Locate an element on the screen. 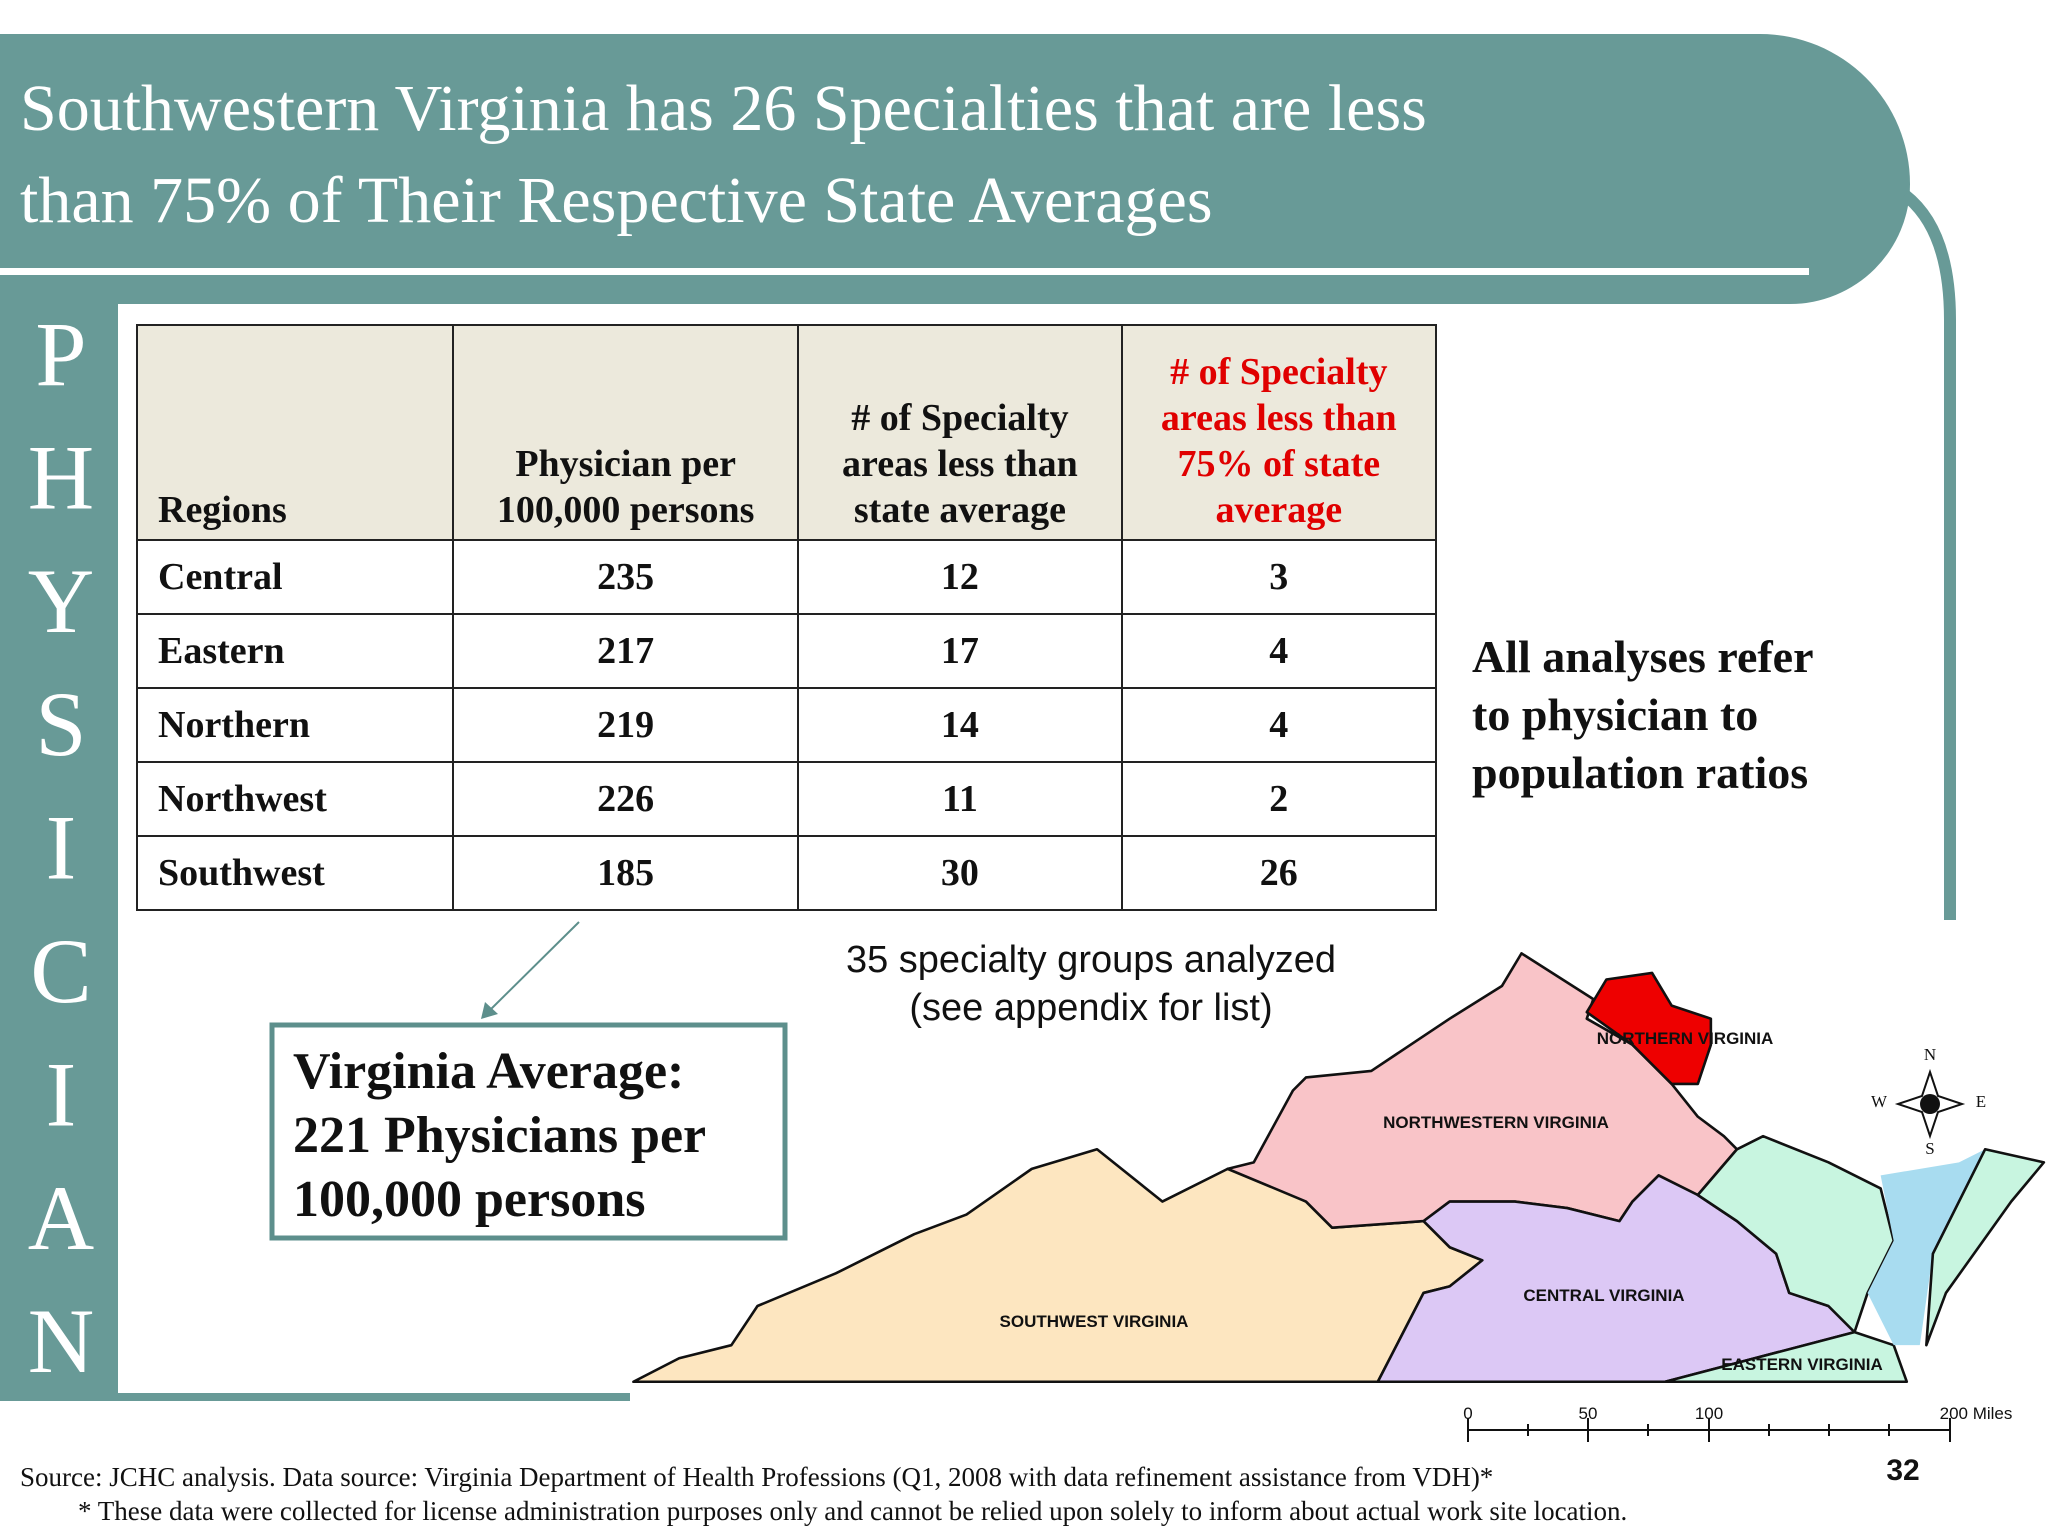 The image size is (2048, 1536). scale-label: 50 is located at coordinates (1588, 1413).